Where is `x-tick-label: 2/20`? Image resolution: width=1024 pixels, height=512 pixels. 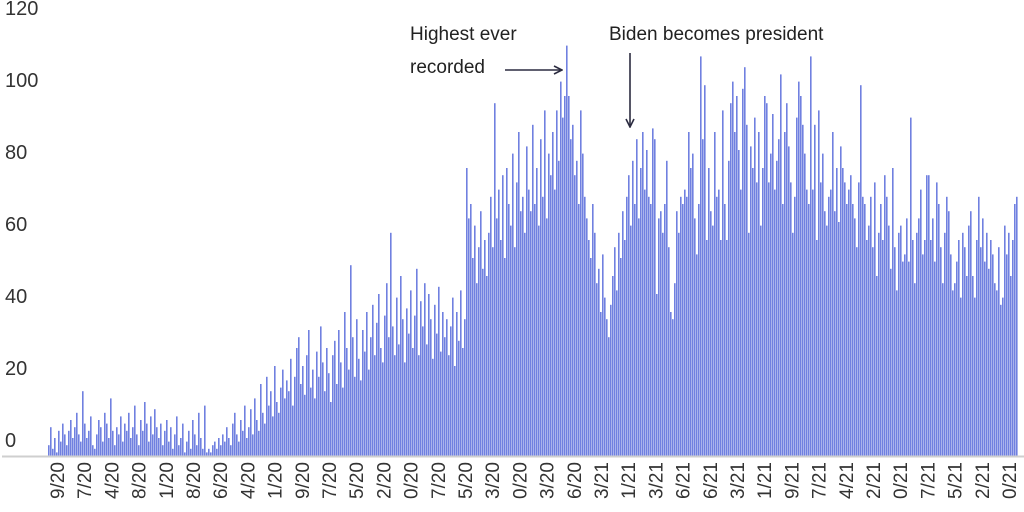 x-tick-label: 2/20 is located at coordinates (384, 480).